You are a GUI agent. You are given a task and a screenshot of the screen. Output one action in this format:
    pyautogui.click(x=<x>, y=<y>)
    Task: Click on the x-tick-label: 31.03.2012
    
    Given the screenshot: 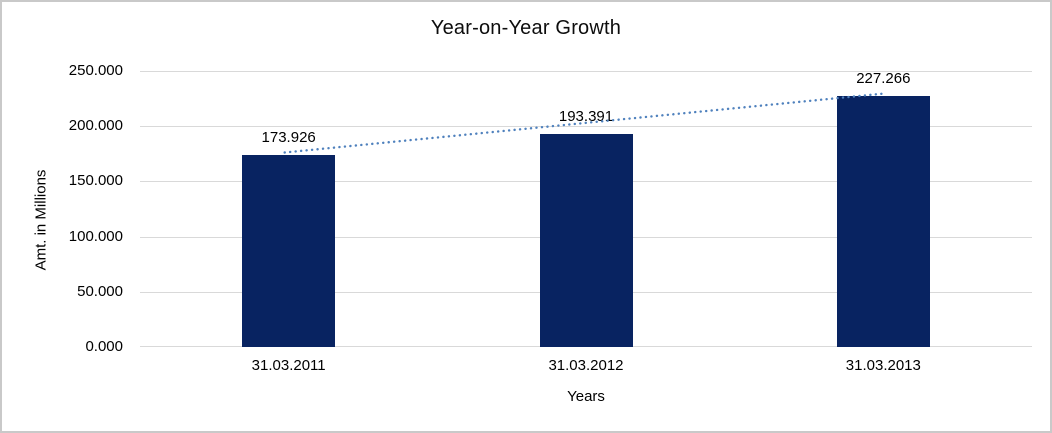 What is the action you would take?
    pyautogui.click(x=586, y=365)
    